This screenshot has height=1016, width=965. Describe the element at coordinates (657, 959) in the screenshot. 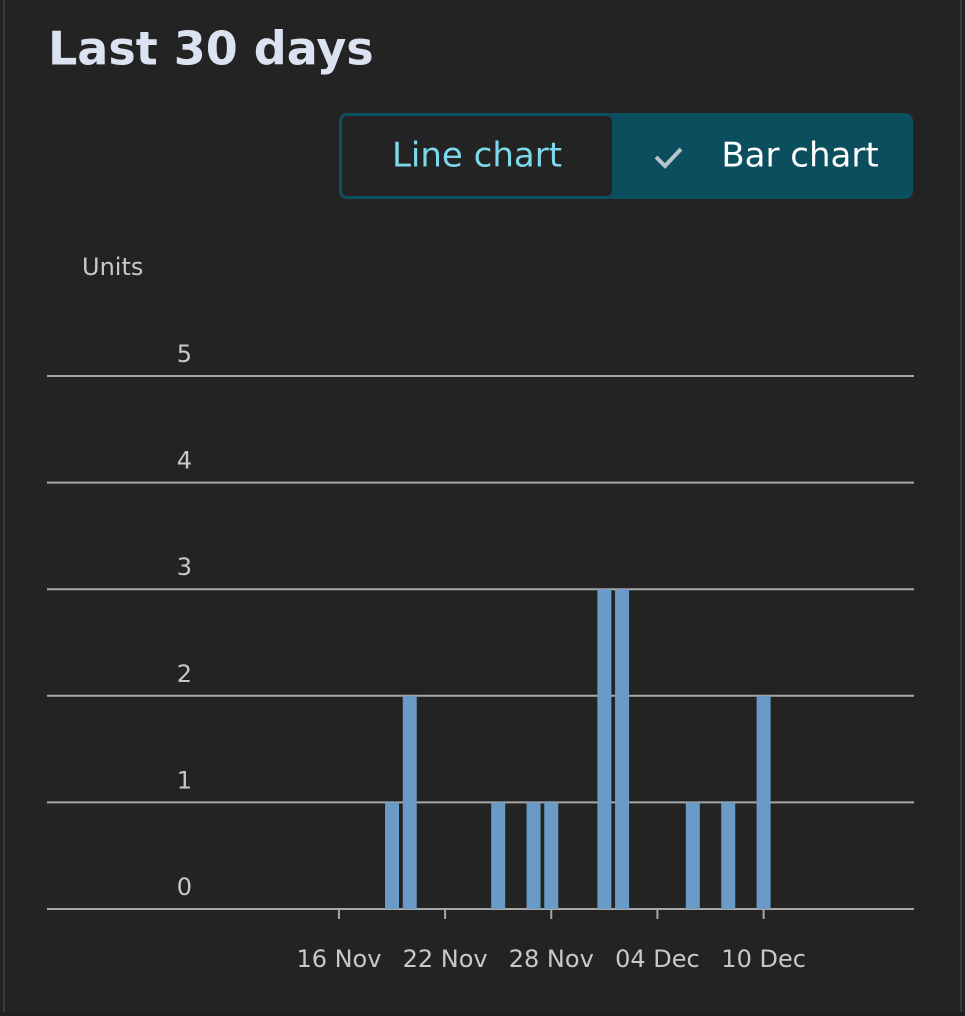

I see `x-tick-label: 04 Dec` at that location.